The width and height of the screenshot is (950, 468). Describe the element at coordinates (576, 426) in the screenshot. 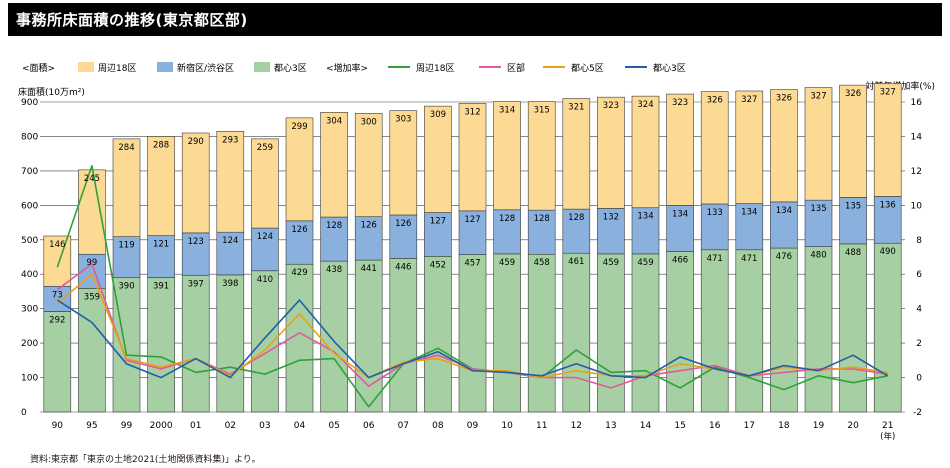

I see `x-tick-label-12: 12` at that location.